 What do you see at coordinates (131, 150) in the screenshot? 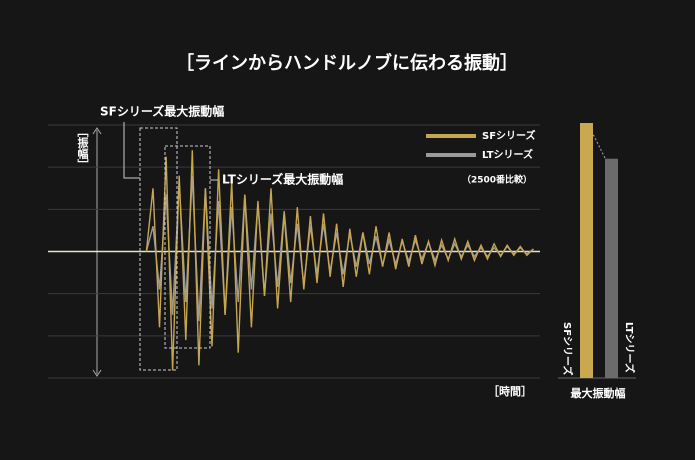
I see `sf-leader` at bounding box center [131, 150].